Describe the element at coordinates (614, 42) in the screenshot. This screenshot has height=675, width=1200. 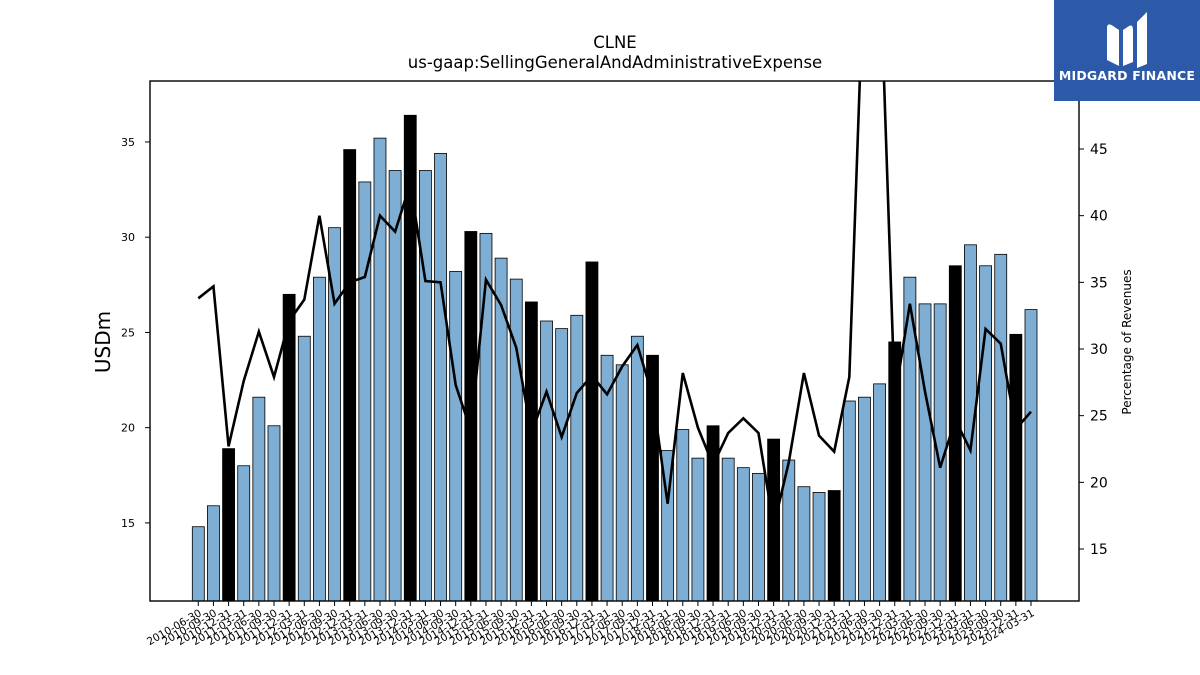
I see `chart-title: CLNE` at that location.